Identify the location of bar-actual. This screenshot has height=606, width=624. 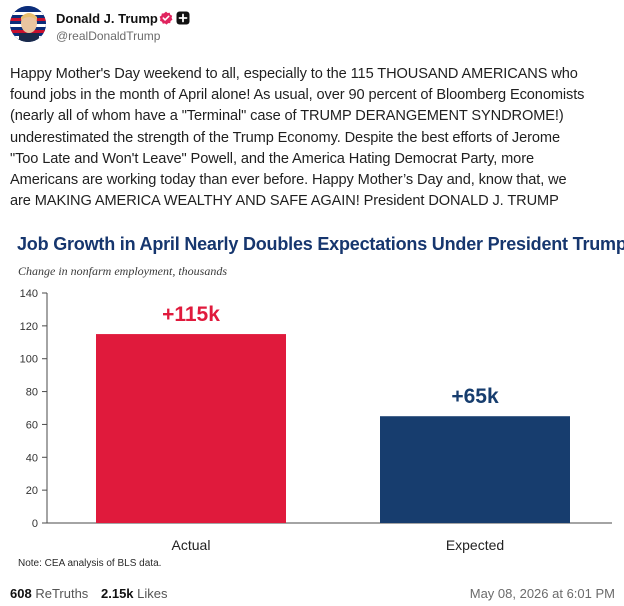
(191, 428).